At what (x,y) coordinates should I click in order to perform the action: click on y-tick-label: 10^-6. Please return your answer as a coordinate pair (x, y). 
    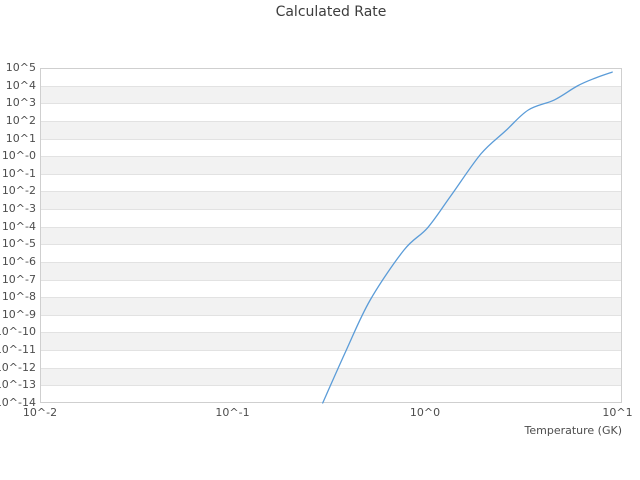
    Looking at the image, I should click on (18, 261).